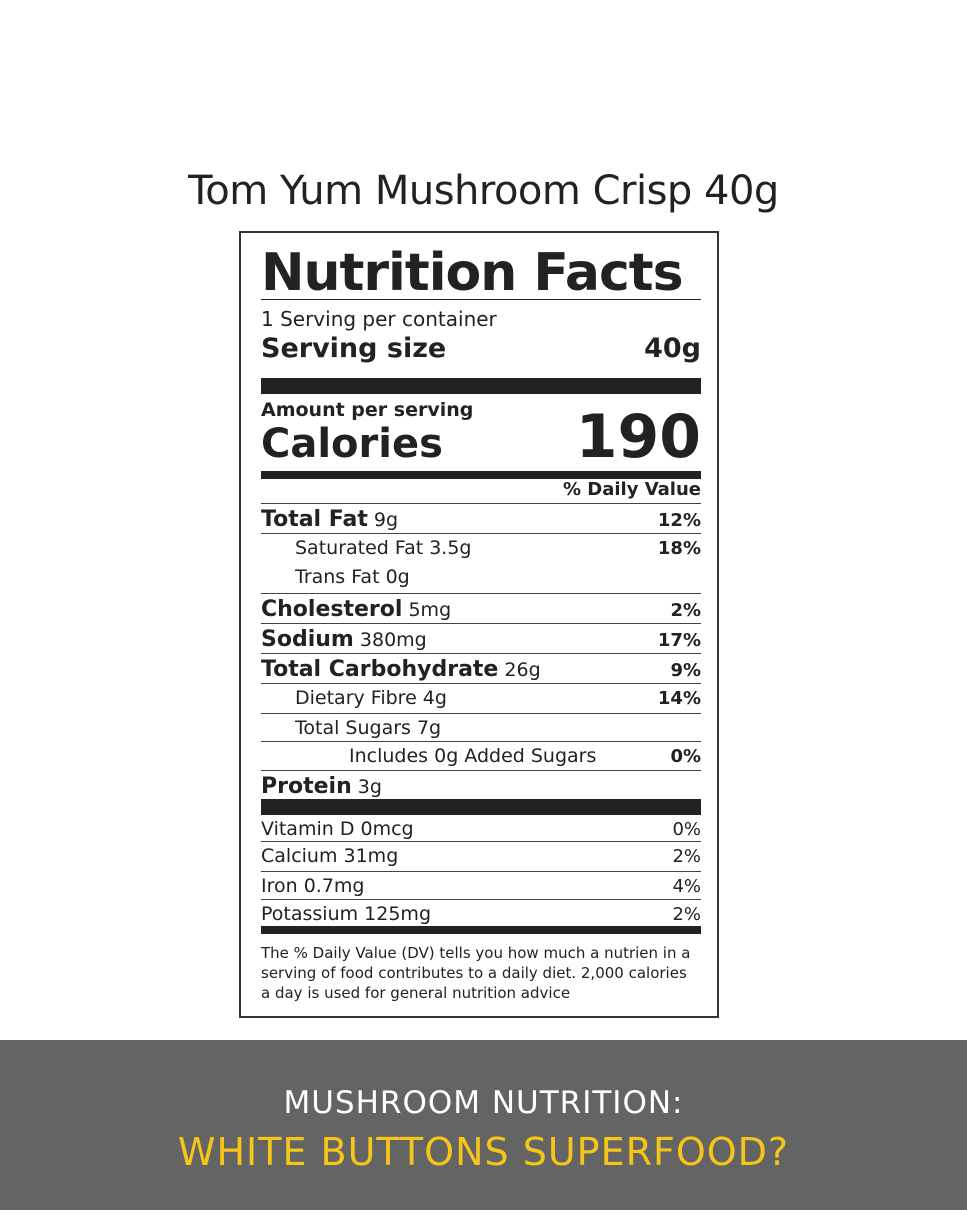 Image resolution: width=967 pixels, height=1230 pixels. Describe the element at coordinates (473, 756) in the screenshot. I see `nutrient-name: Includes 0g Added Sugars` at that location.